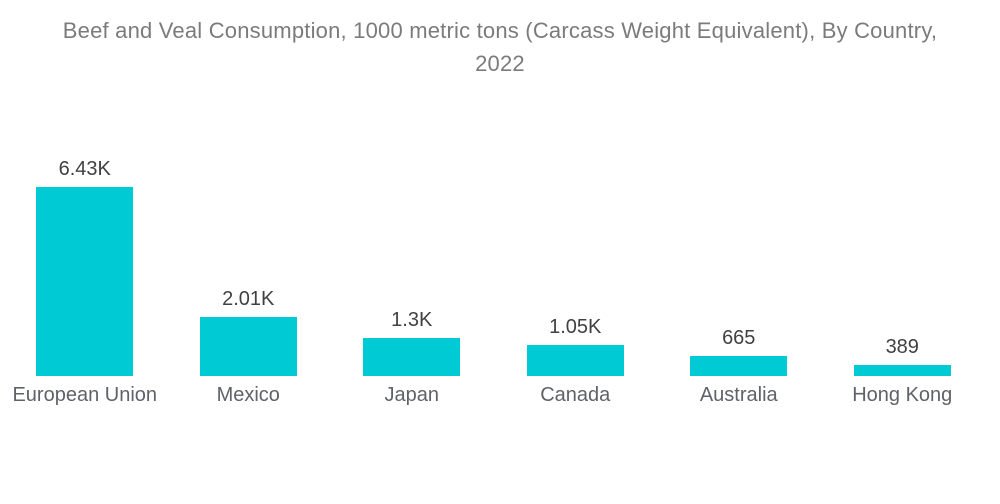 Image resolution: width=1000 pixels, height=504 pixels. What do you see at coordinates (902, 370) in the screenshot?
I see `bar-hong-kong` at bounding box center [902, 370].